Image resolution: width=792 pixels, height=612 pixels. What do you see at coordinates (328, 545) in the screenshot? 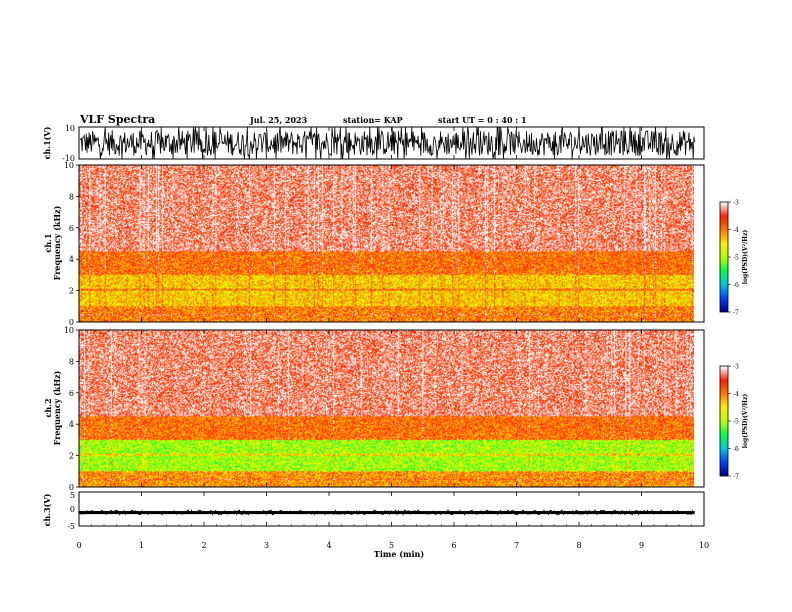
I see `time-tick-label: 4` at bounding box center [328, 545].